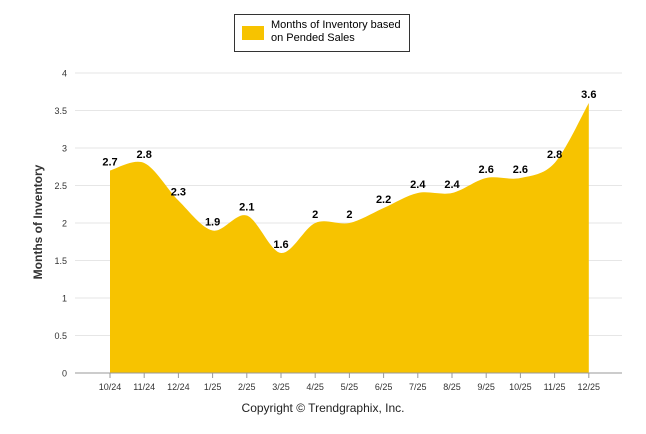 This screenshot has width=646, height=434. I want to click on data-label: 3.6, so click(588, 95).